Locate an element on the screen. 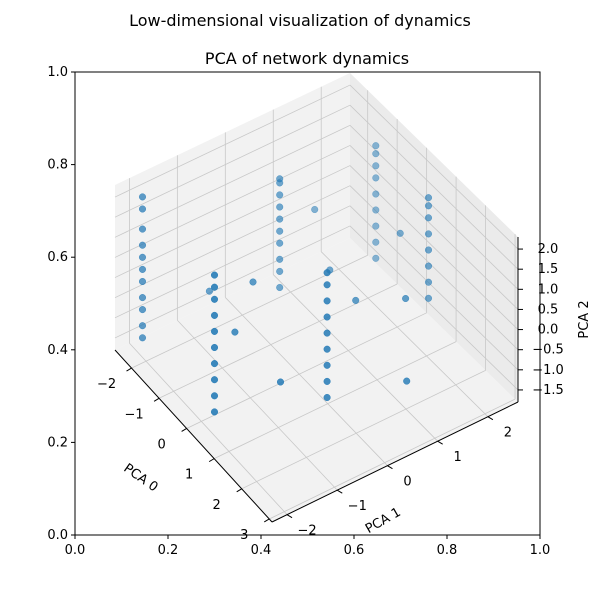 This screenshot has width=600, height=600. z-tick-label: 1.5 is located at coordinates (548, 269).